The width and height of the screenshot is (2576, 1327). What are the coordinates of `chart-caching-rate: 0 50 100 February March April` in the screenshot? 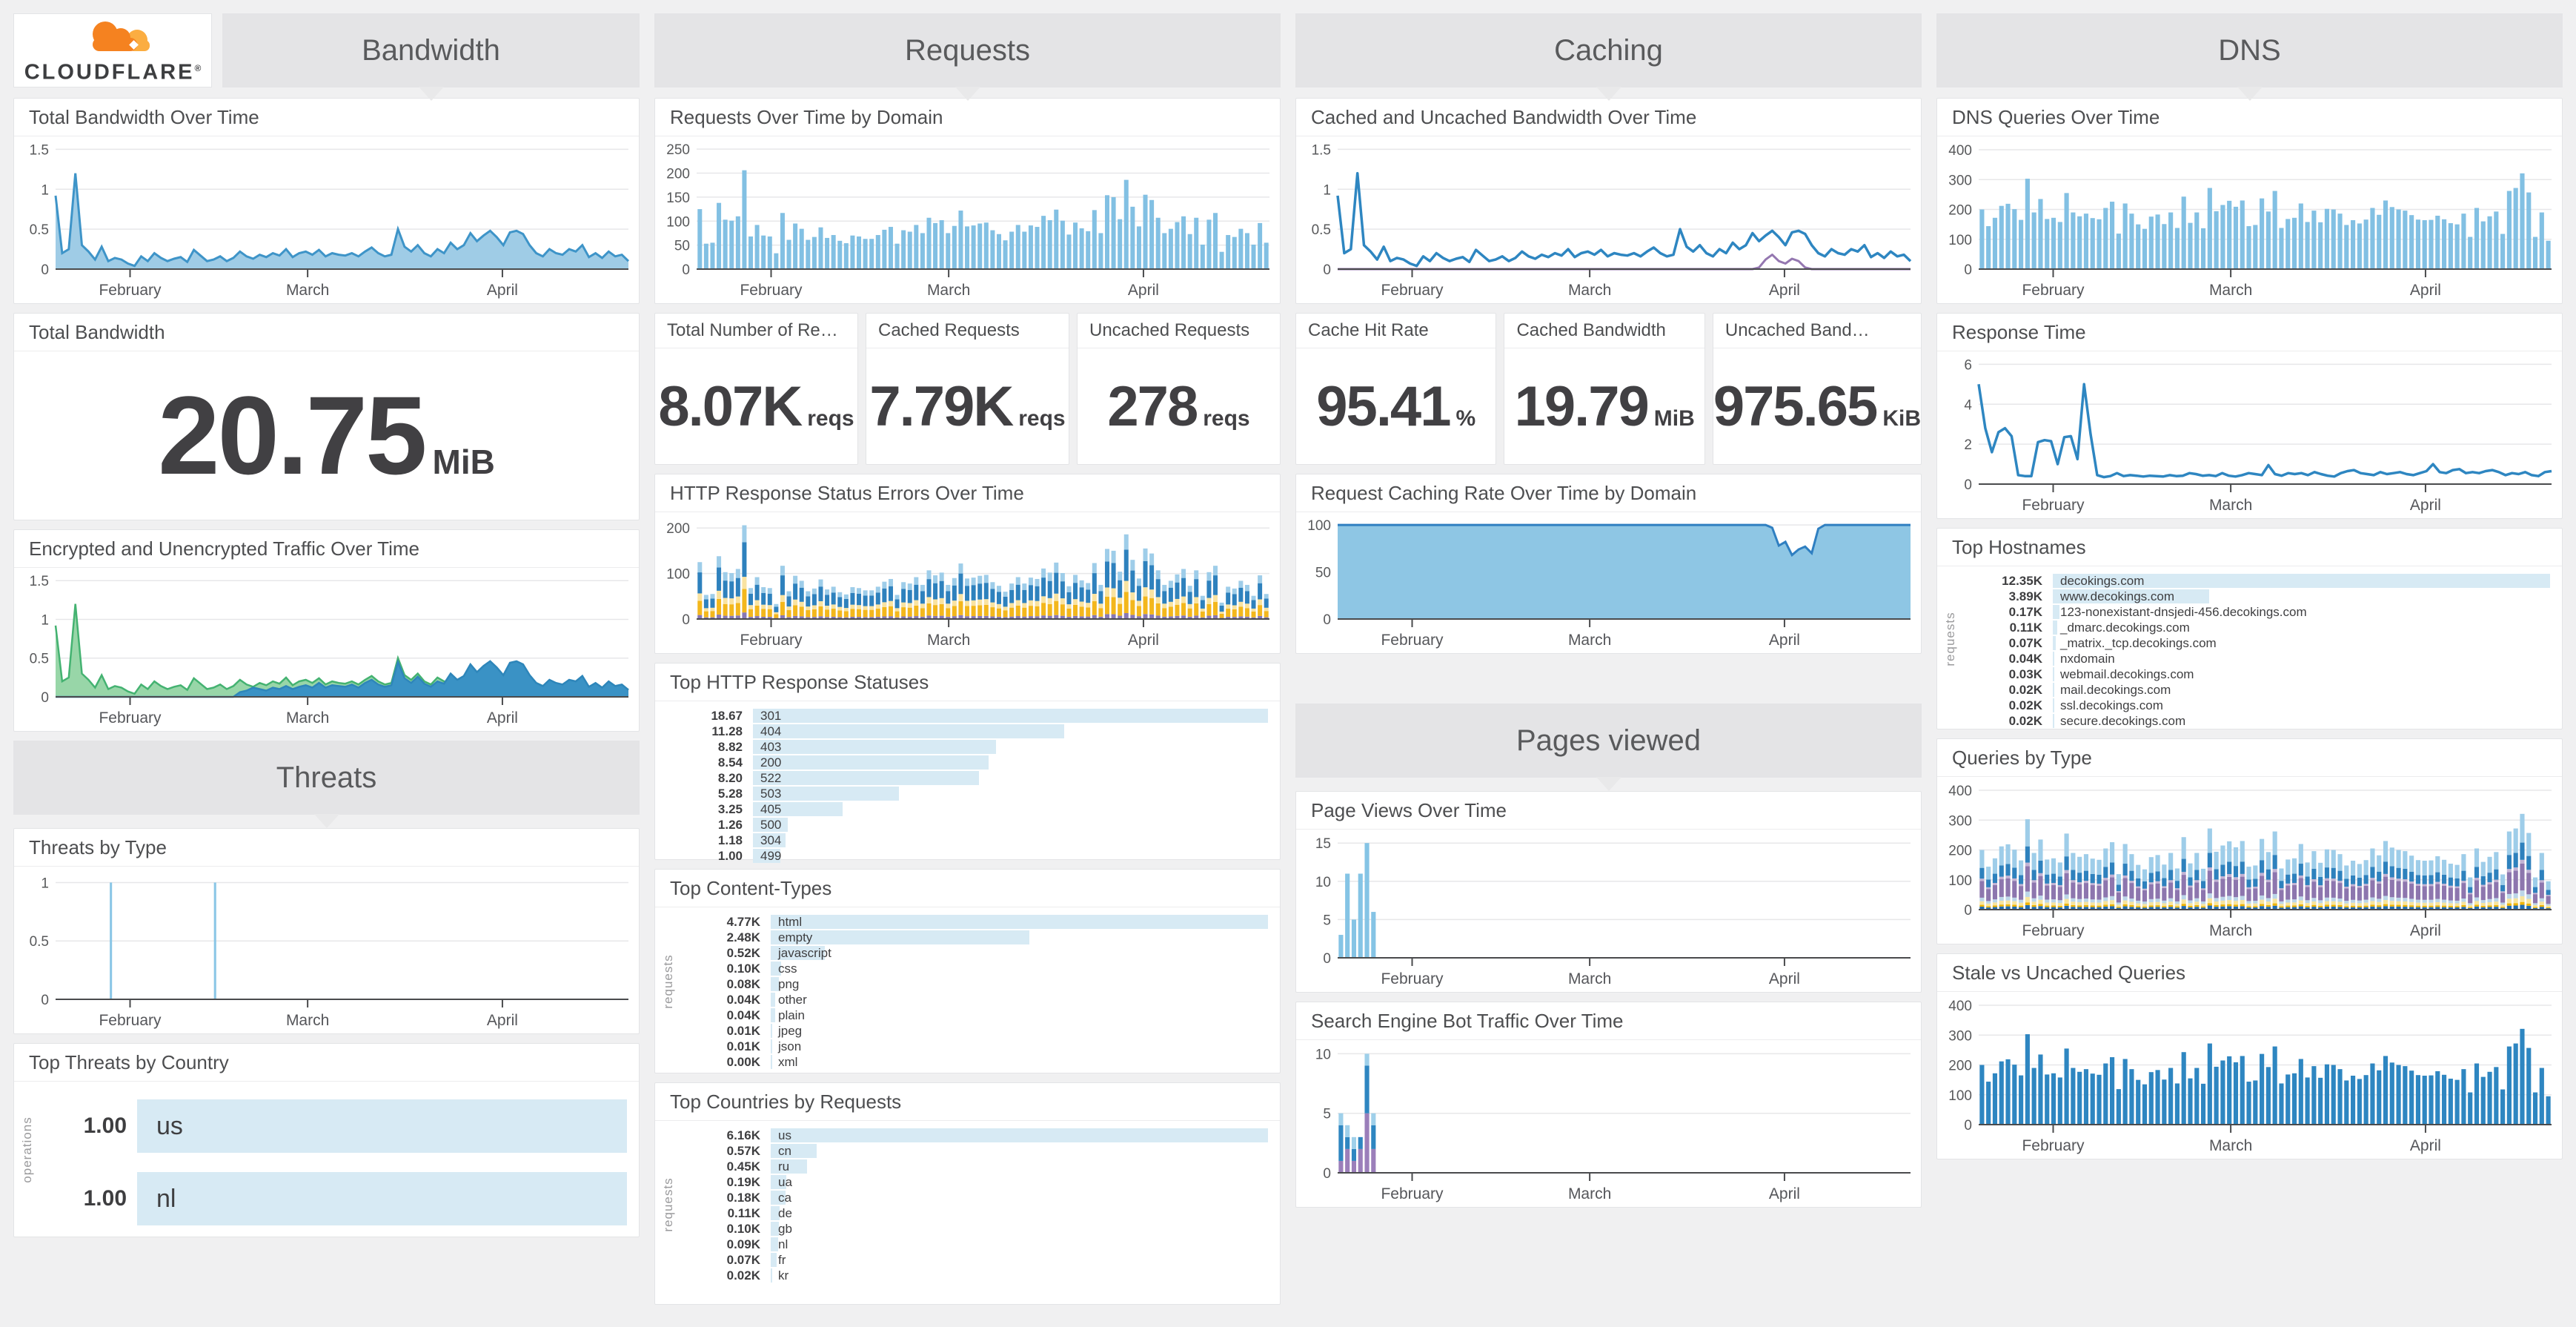 It's located at (1609, 582).